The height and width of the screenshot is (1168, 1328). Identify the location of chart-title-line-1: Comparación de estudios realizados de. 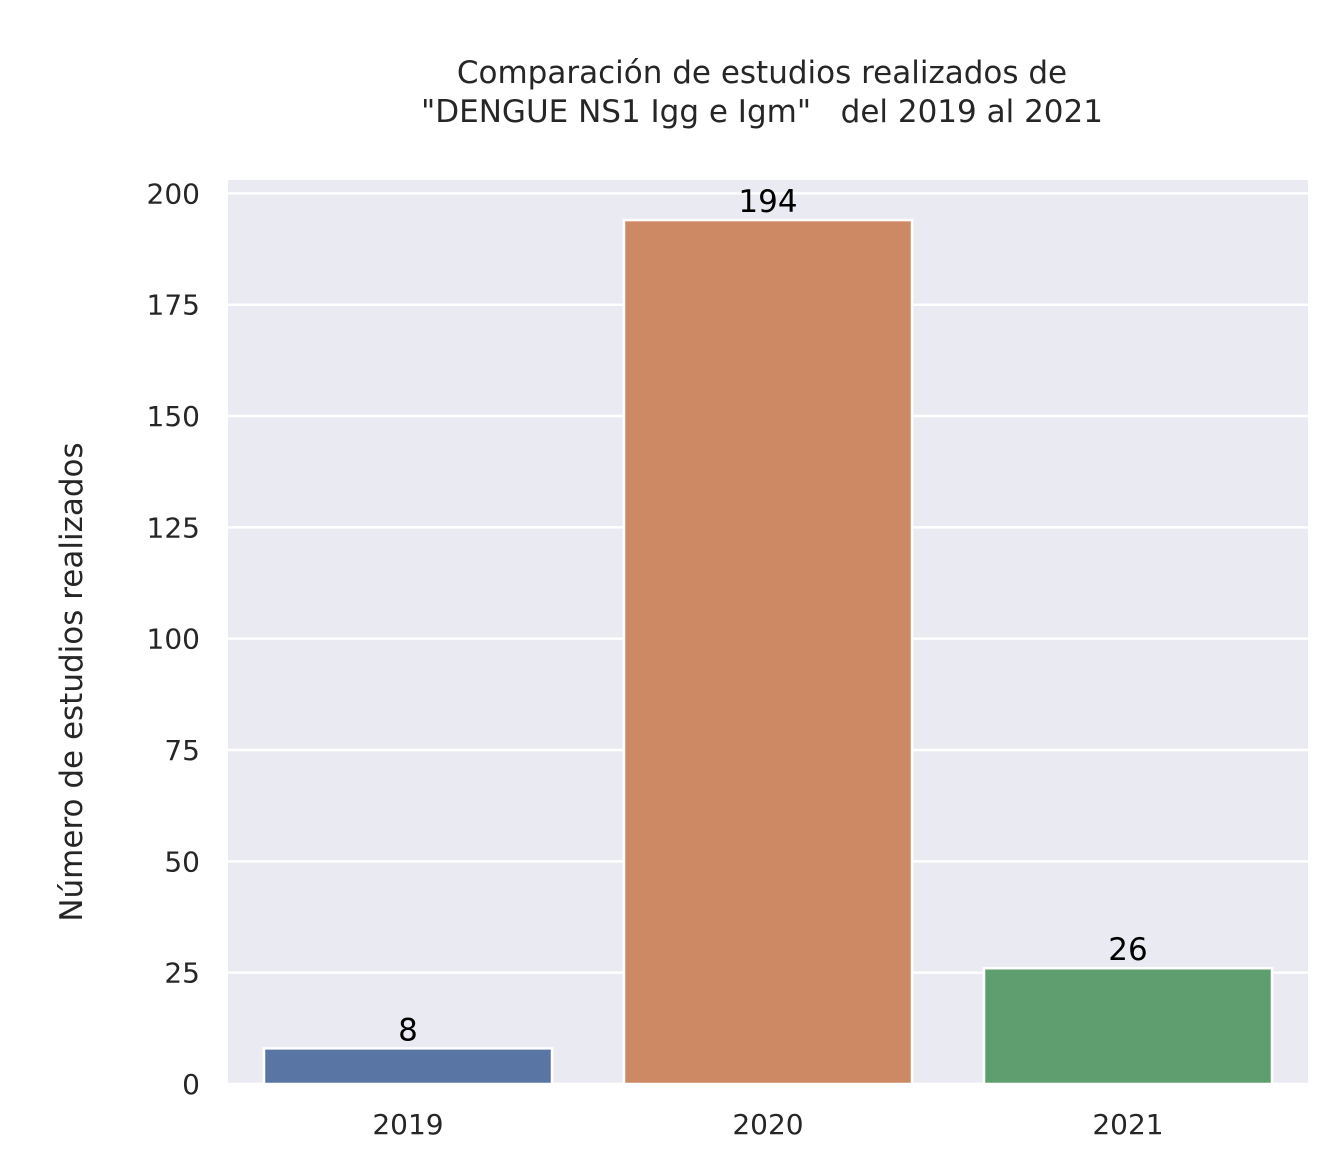
(762, 73).